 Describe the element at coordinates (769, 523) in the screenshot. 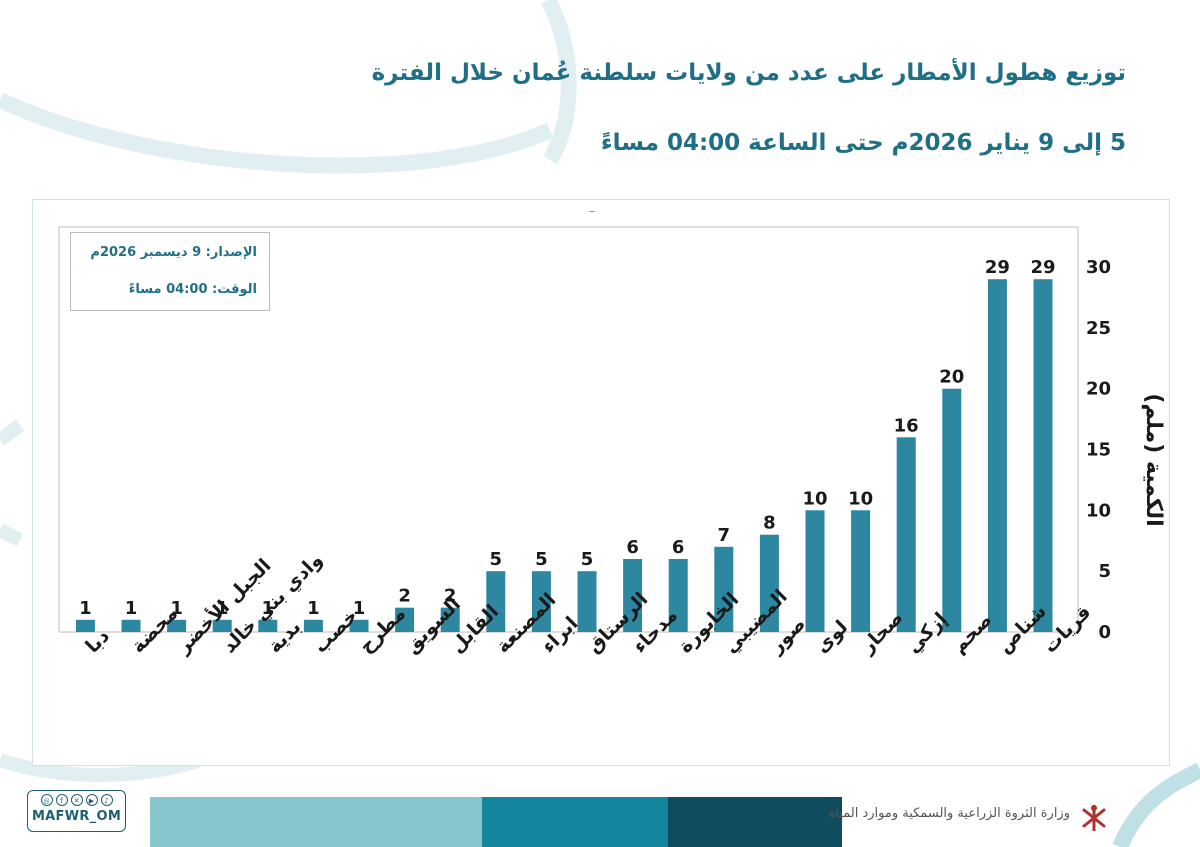

I see `bar-value-label: 8` at that location.